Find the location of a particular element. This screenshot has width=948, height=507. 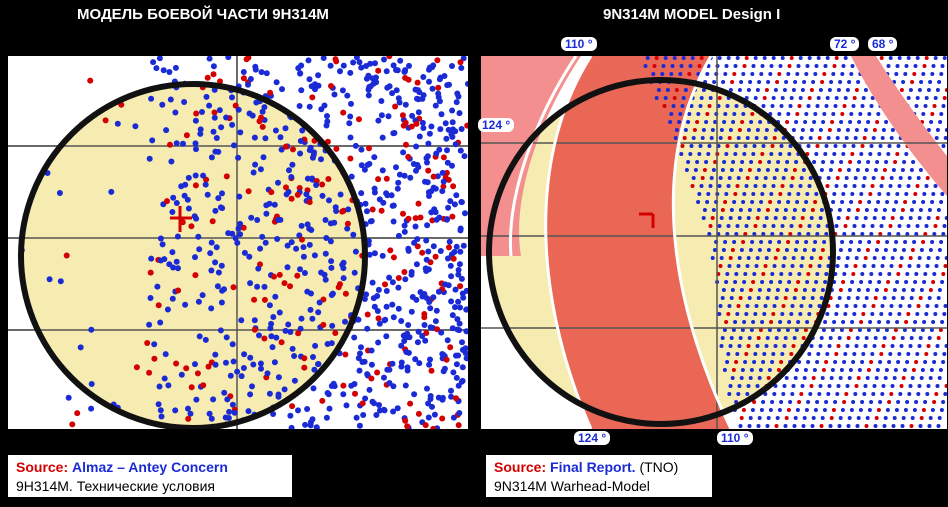

detonation-point-marker is located at coordinates (181, 219).